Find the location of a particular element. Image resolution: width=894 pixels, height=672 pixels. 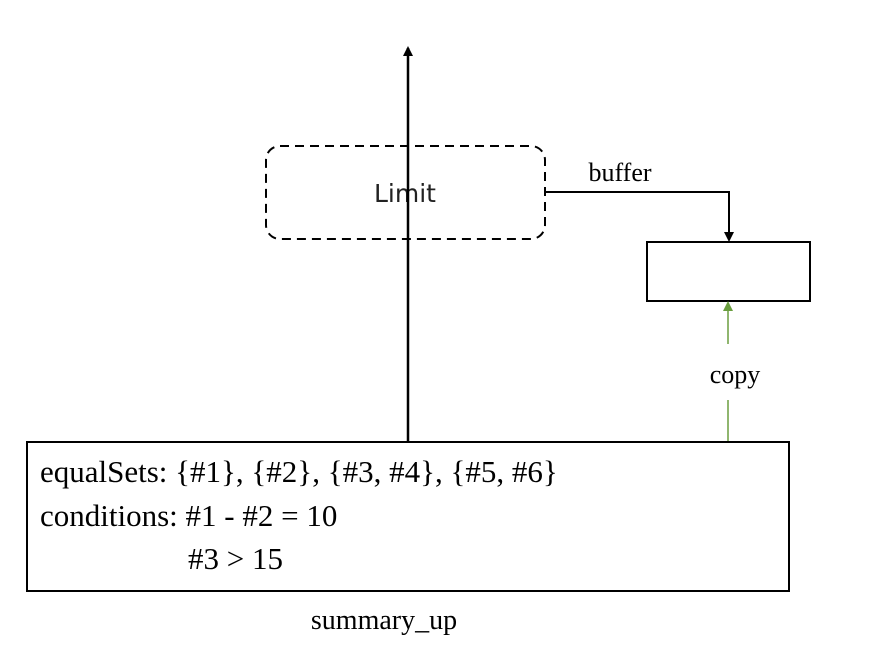

buffer-edge: buffer is located at coordinates (639, 200).